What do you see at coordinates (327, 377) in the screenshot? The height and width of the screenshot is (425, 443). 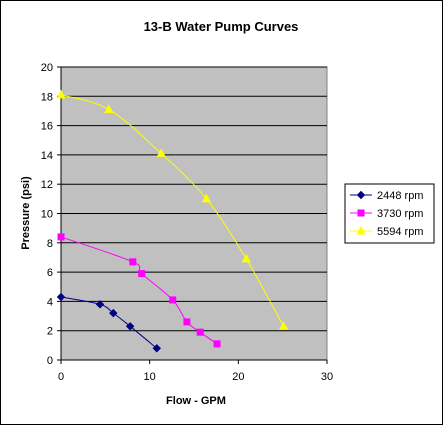 I see `x-tick-label: 30` at bounding box center [327, 377].